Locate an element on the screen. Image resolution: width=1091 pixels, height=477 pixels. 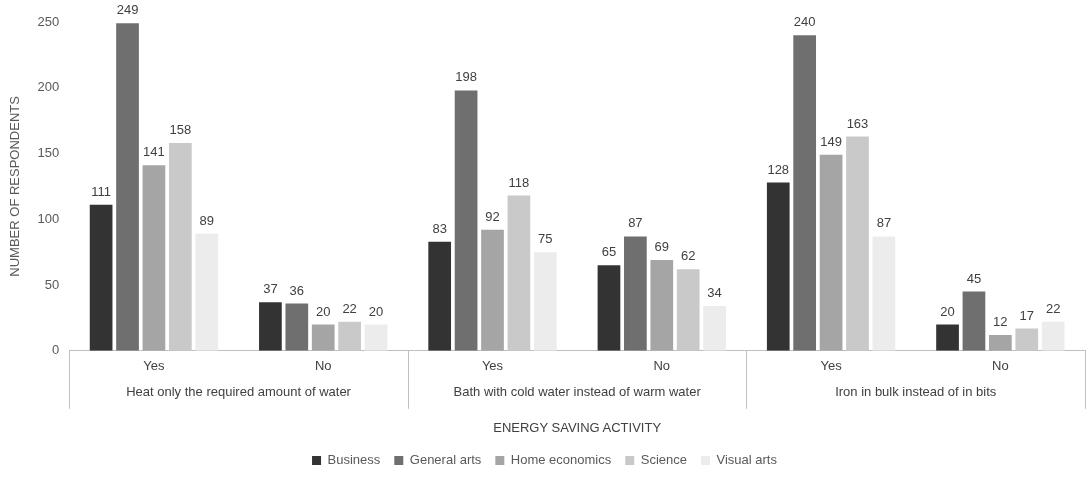
legend-label: General arts is located at coordinates (445, 460).